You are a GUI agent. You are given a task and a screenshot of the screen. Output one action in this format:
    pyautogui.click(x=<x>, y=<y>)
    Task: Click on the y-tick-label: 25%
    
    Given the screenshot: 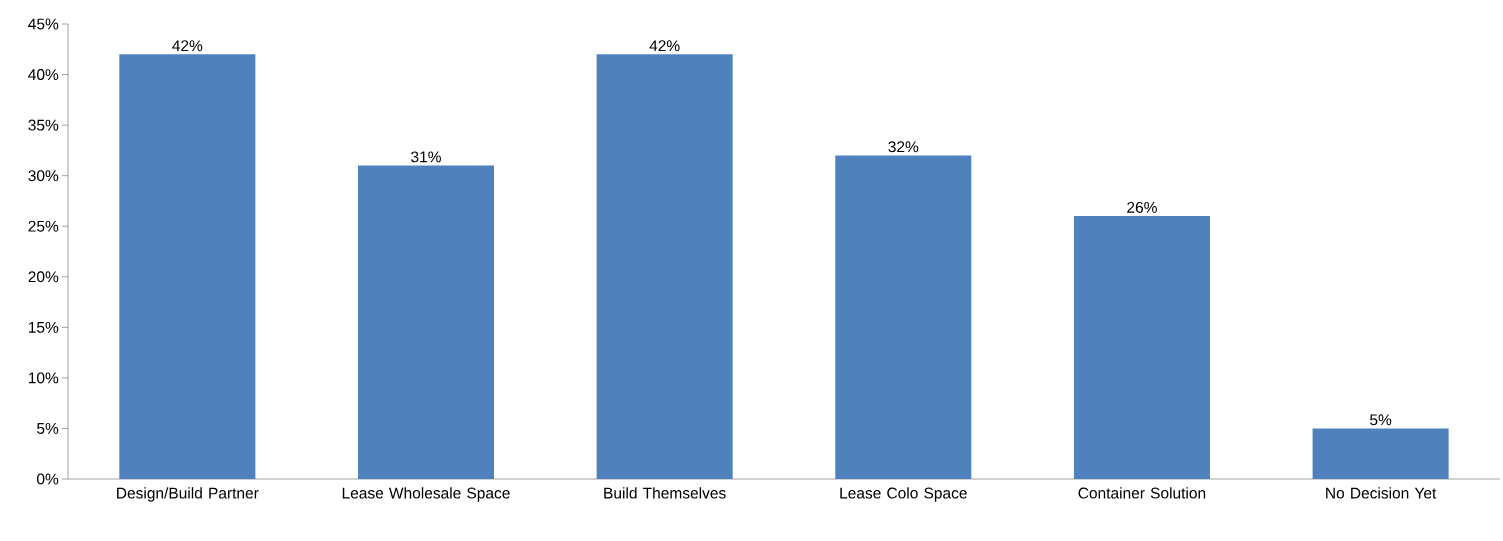 What is the action you would take?
    pyautogui.click(x=43, y=226)
    